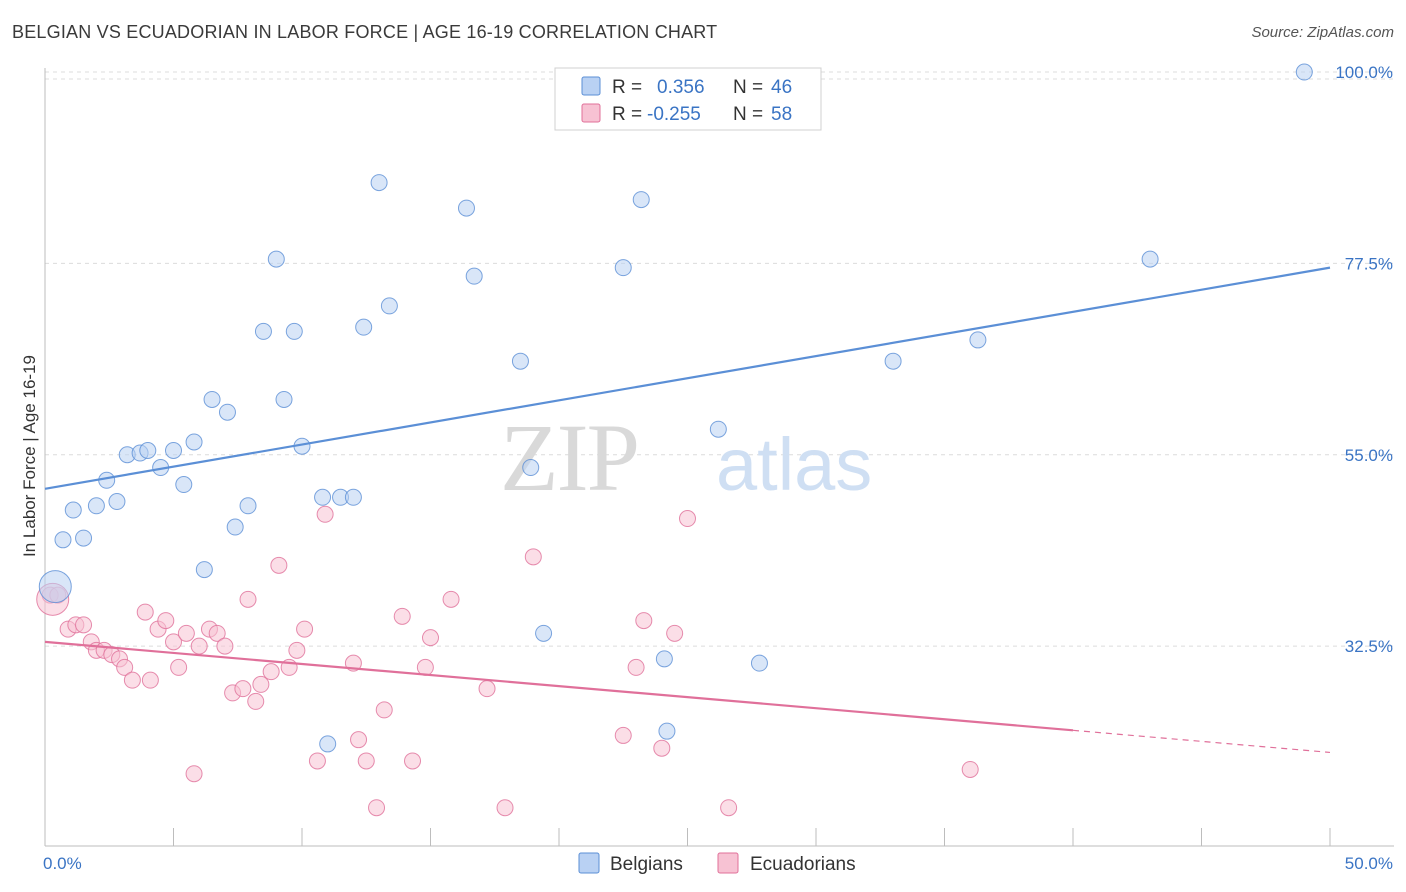  I want to click on y-tick-label: 77.5%, so click(1369, 263).